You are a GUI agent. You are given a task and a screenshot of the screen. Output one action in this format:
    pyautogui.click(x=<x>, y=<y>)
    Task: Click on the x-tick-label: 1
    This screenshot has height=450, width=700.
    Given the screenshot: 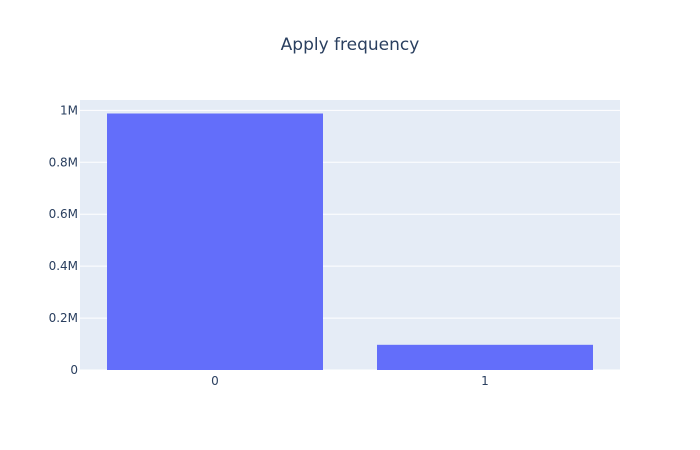 What is the action you would take?
    pyautogui.click(x=485, y=381)
    